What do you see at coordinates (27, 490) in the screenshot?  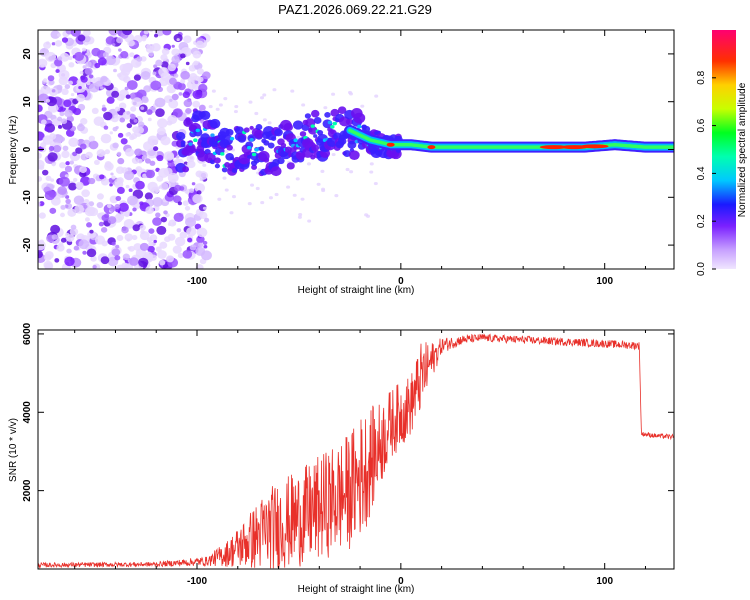 I see `snr-ytick-label: 2000` at bounding box center [27, 490].